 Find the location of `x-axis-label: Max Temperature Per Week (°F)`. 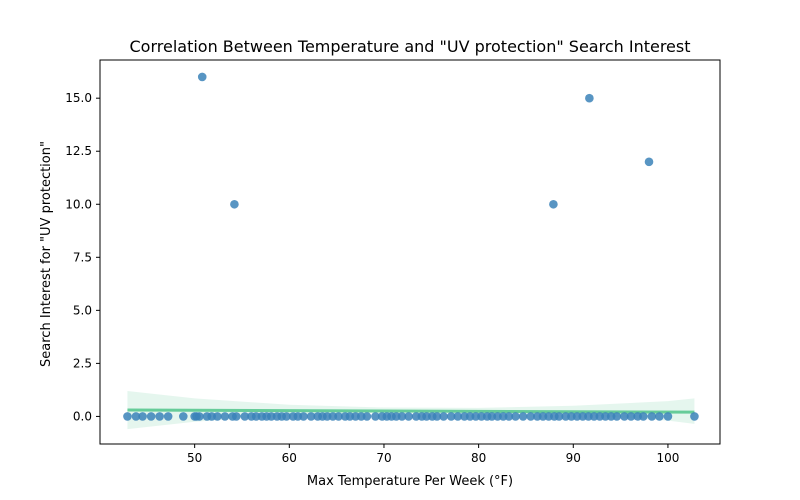

x-axis-label: Max Temperature Per Week (°F) is located at coordinates (410, 481).